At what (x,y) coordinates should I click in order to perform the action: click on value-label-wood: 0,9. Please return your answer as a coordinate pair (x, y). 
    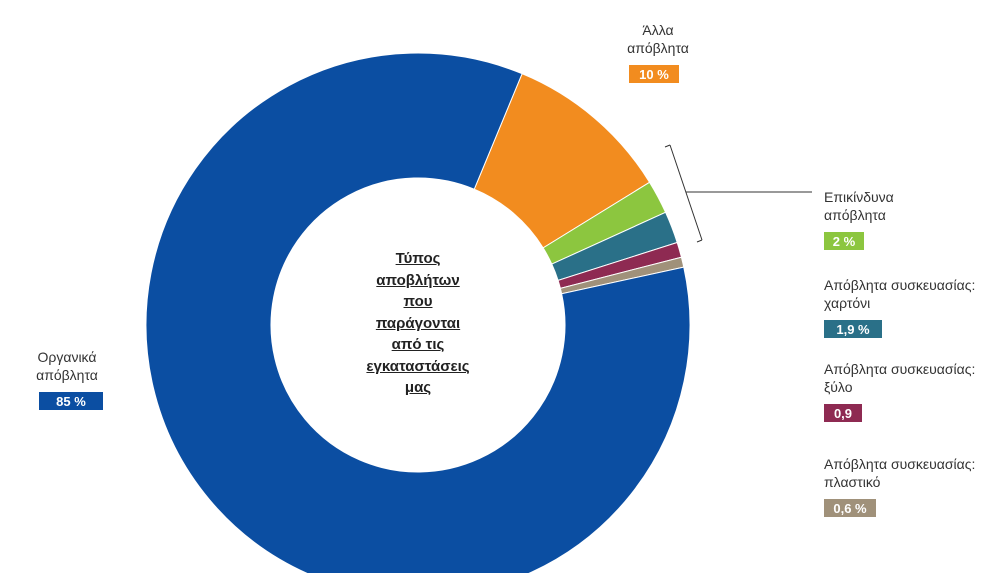
    Looking at the image, I should click on (843, 413).